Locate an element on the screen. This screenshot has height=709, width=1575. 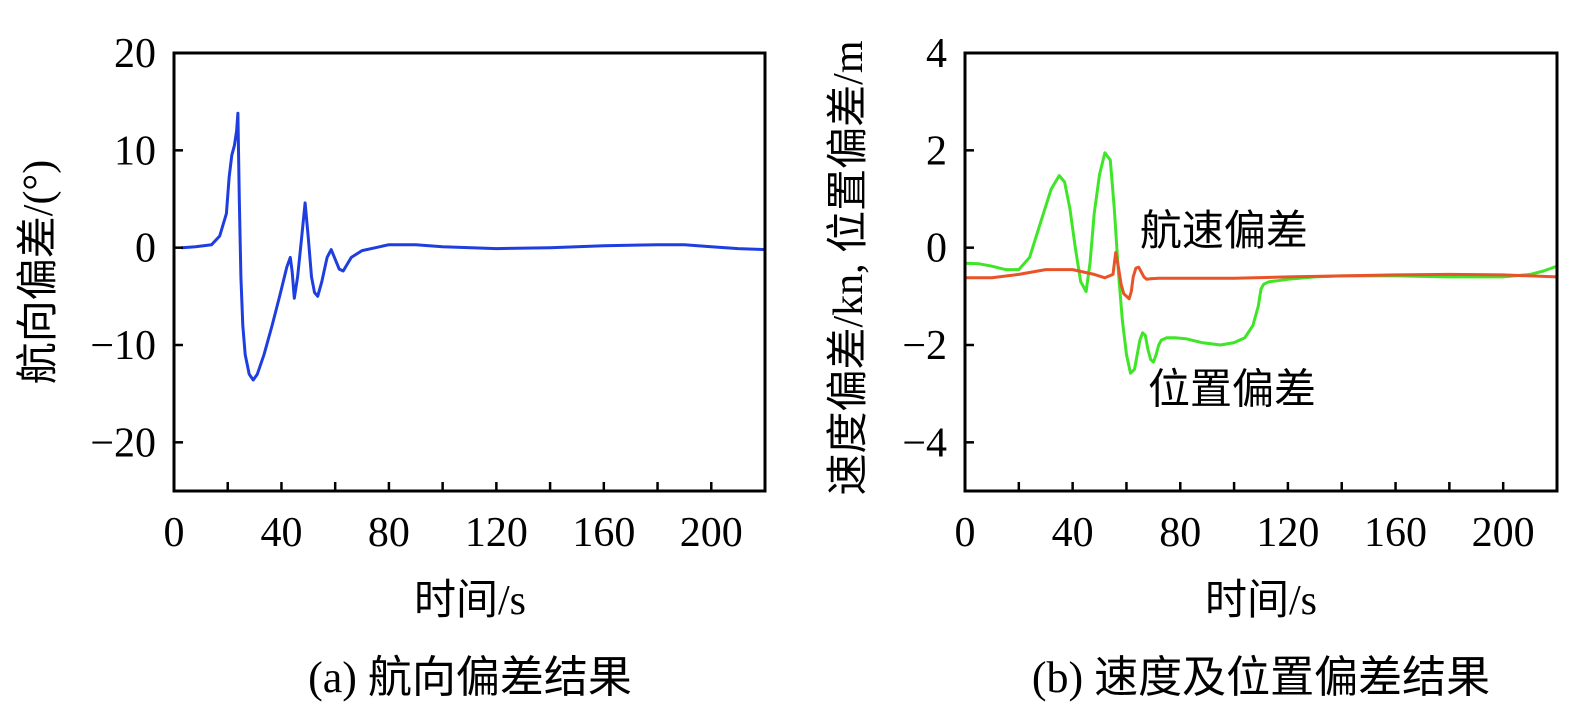
heading-deviation-lines is located at coordinates (472, 246).